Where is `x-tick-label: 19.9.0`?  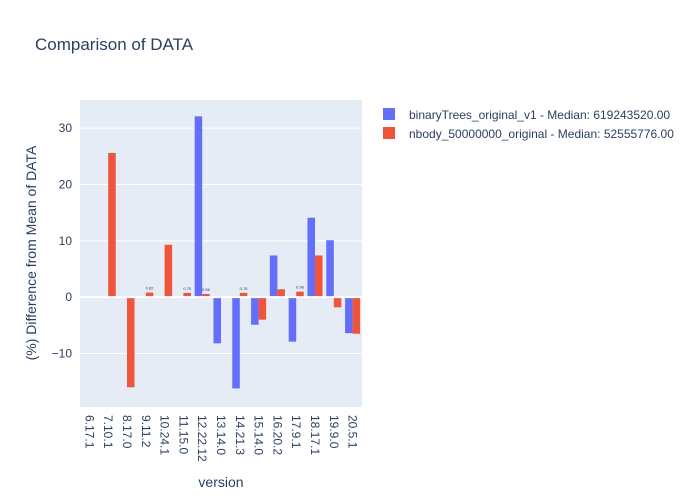
x-tick-label: 19.9.0 is located at coordinates (334, 432).